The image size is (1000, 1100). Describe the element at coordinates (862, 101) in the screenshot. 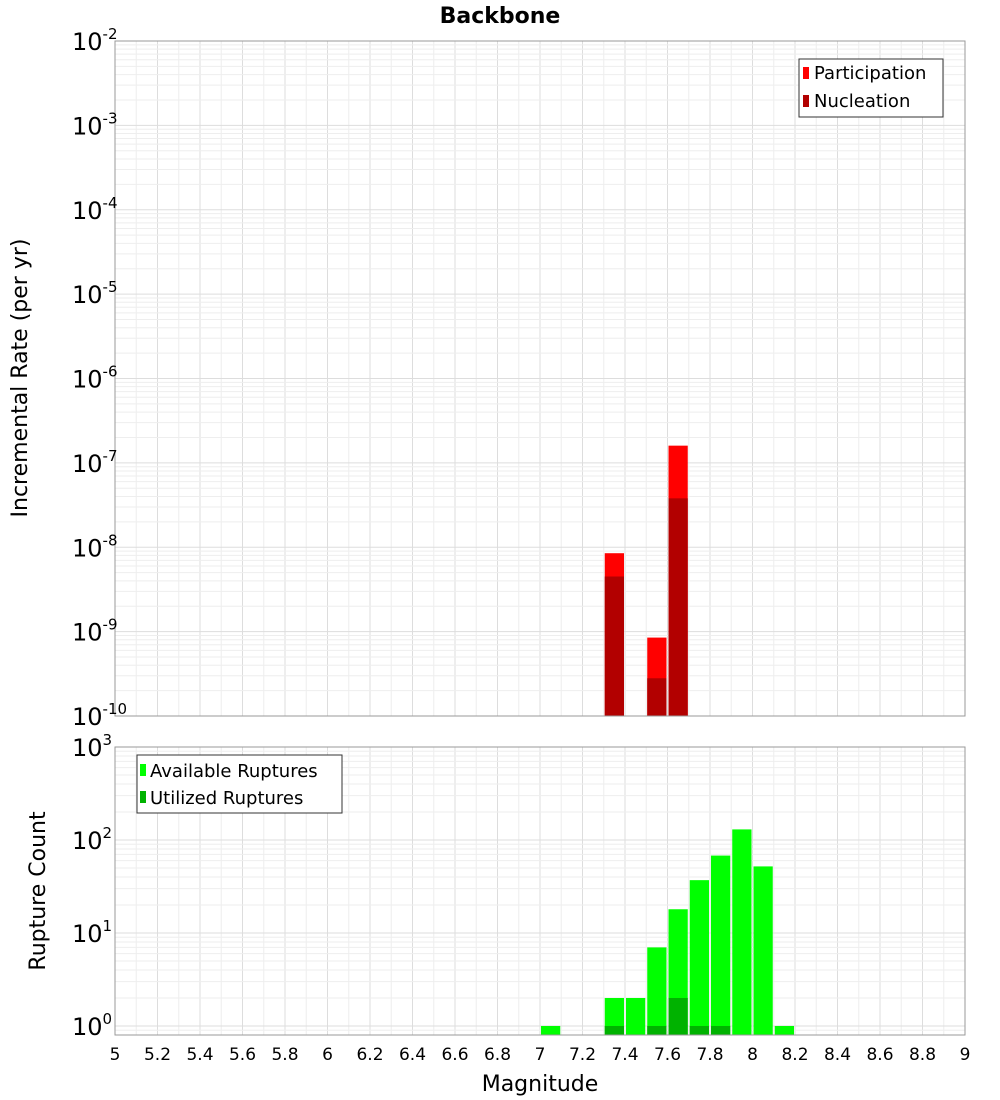

I see `legend-label-nucleation: Nucleation` at that location.